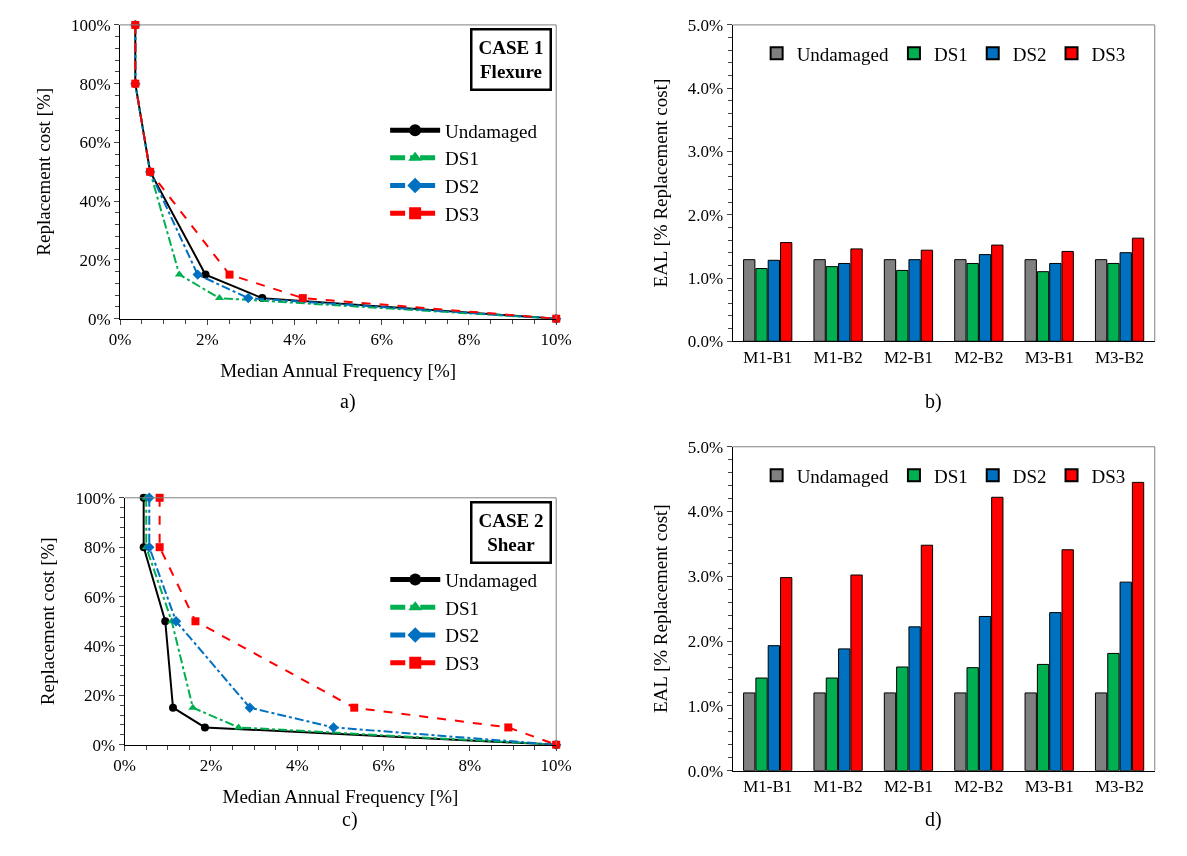 The width and height of the screenshot is (1187, 856). I want to click on text: d), so click(933, 819).